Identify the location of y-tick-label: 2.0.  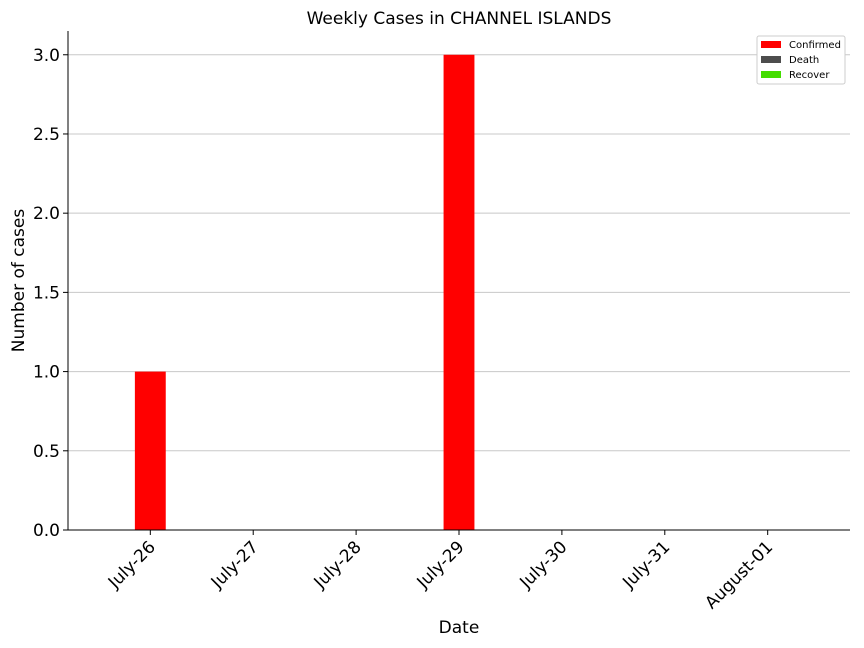
(46, 214).